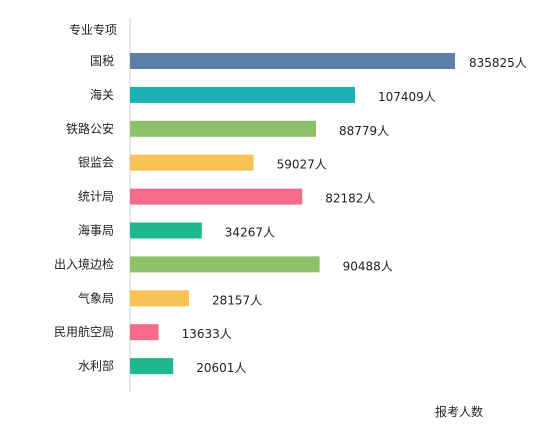  I want to click on value-label: 59027人, so click(302, 165).